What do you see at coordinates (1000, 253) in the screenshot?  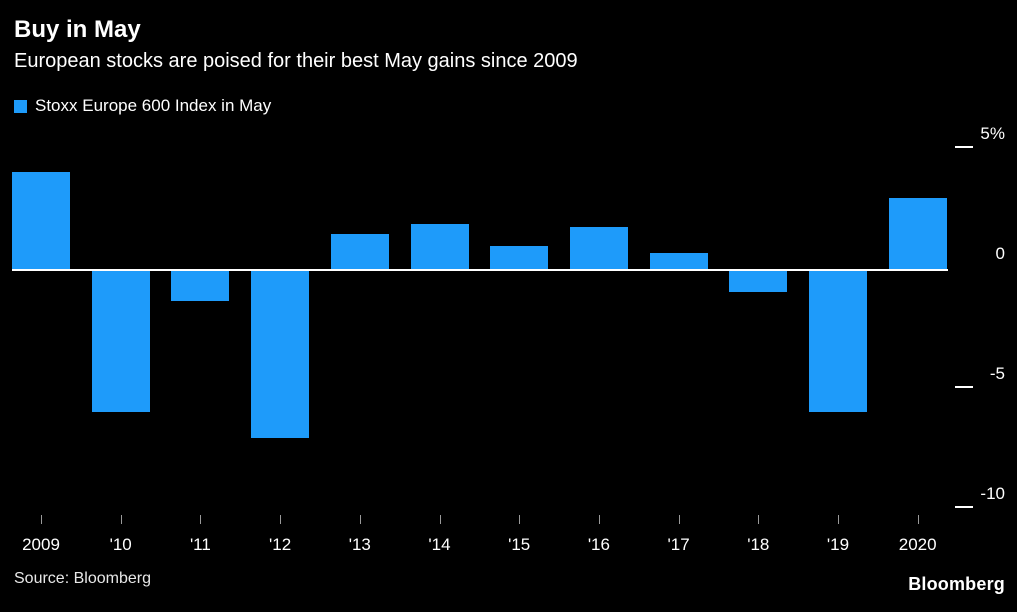 I see `y-axis-label: 0` at bounding box center [1000, 253].